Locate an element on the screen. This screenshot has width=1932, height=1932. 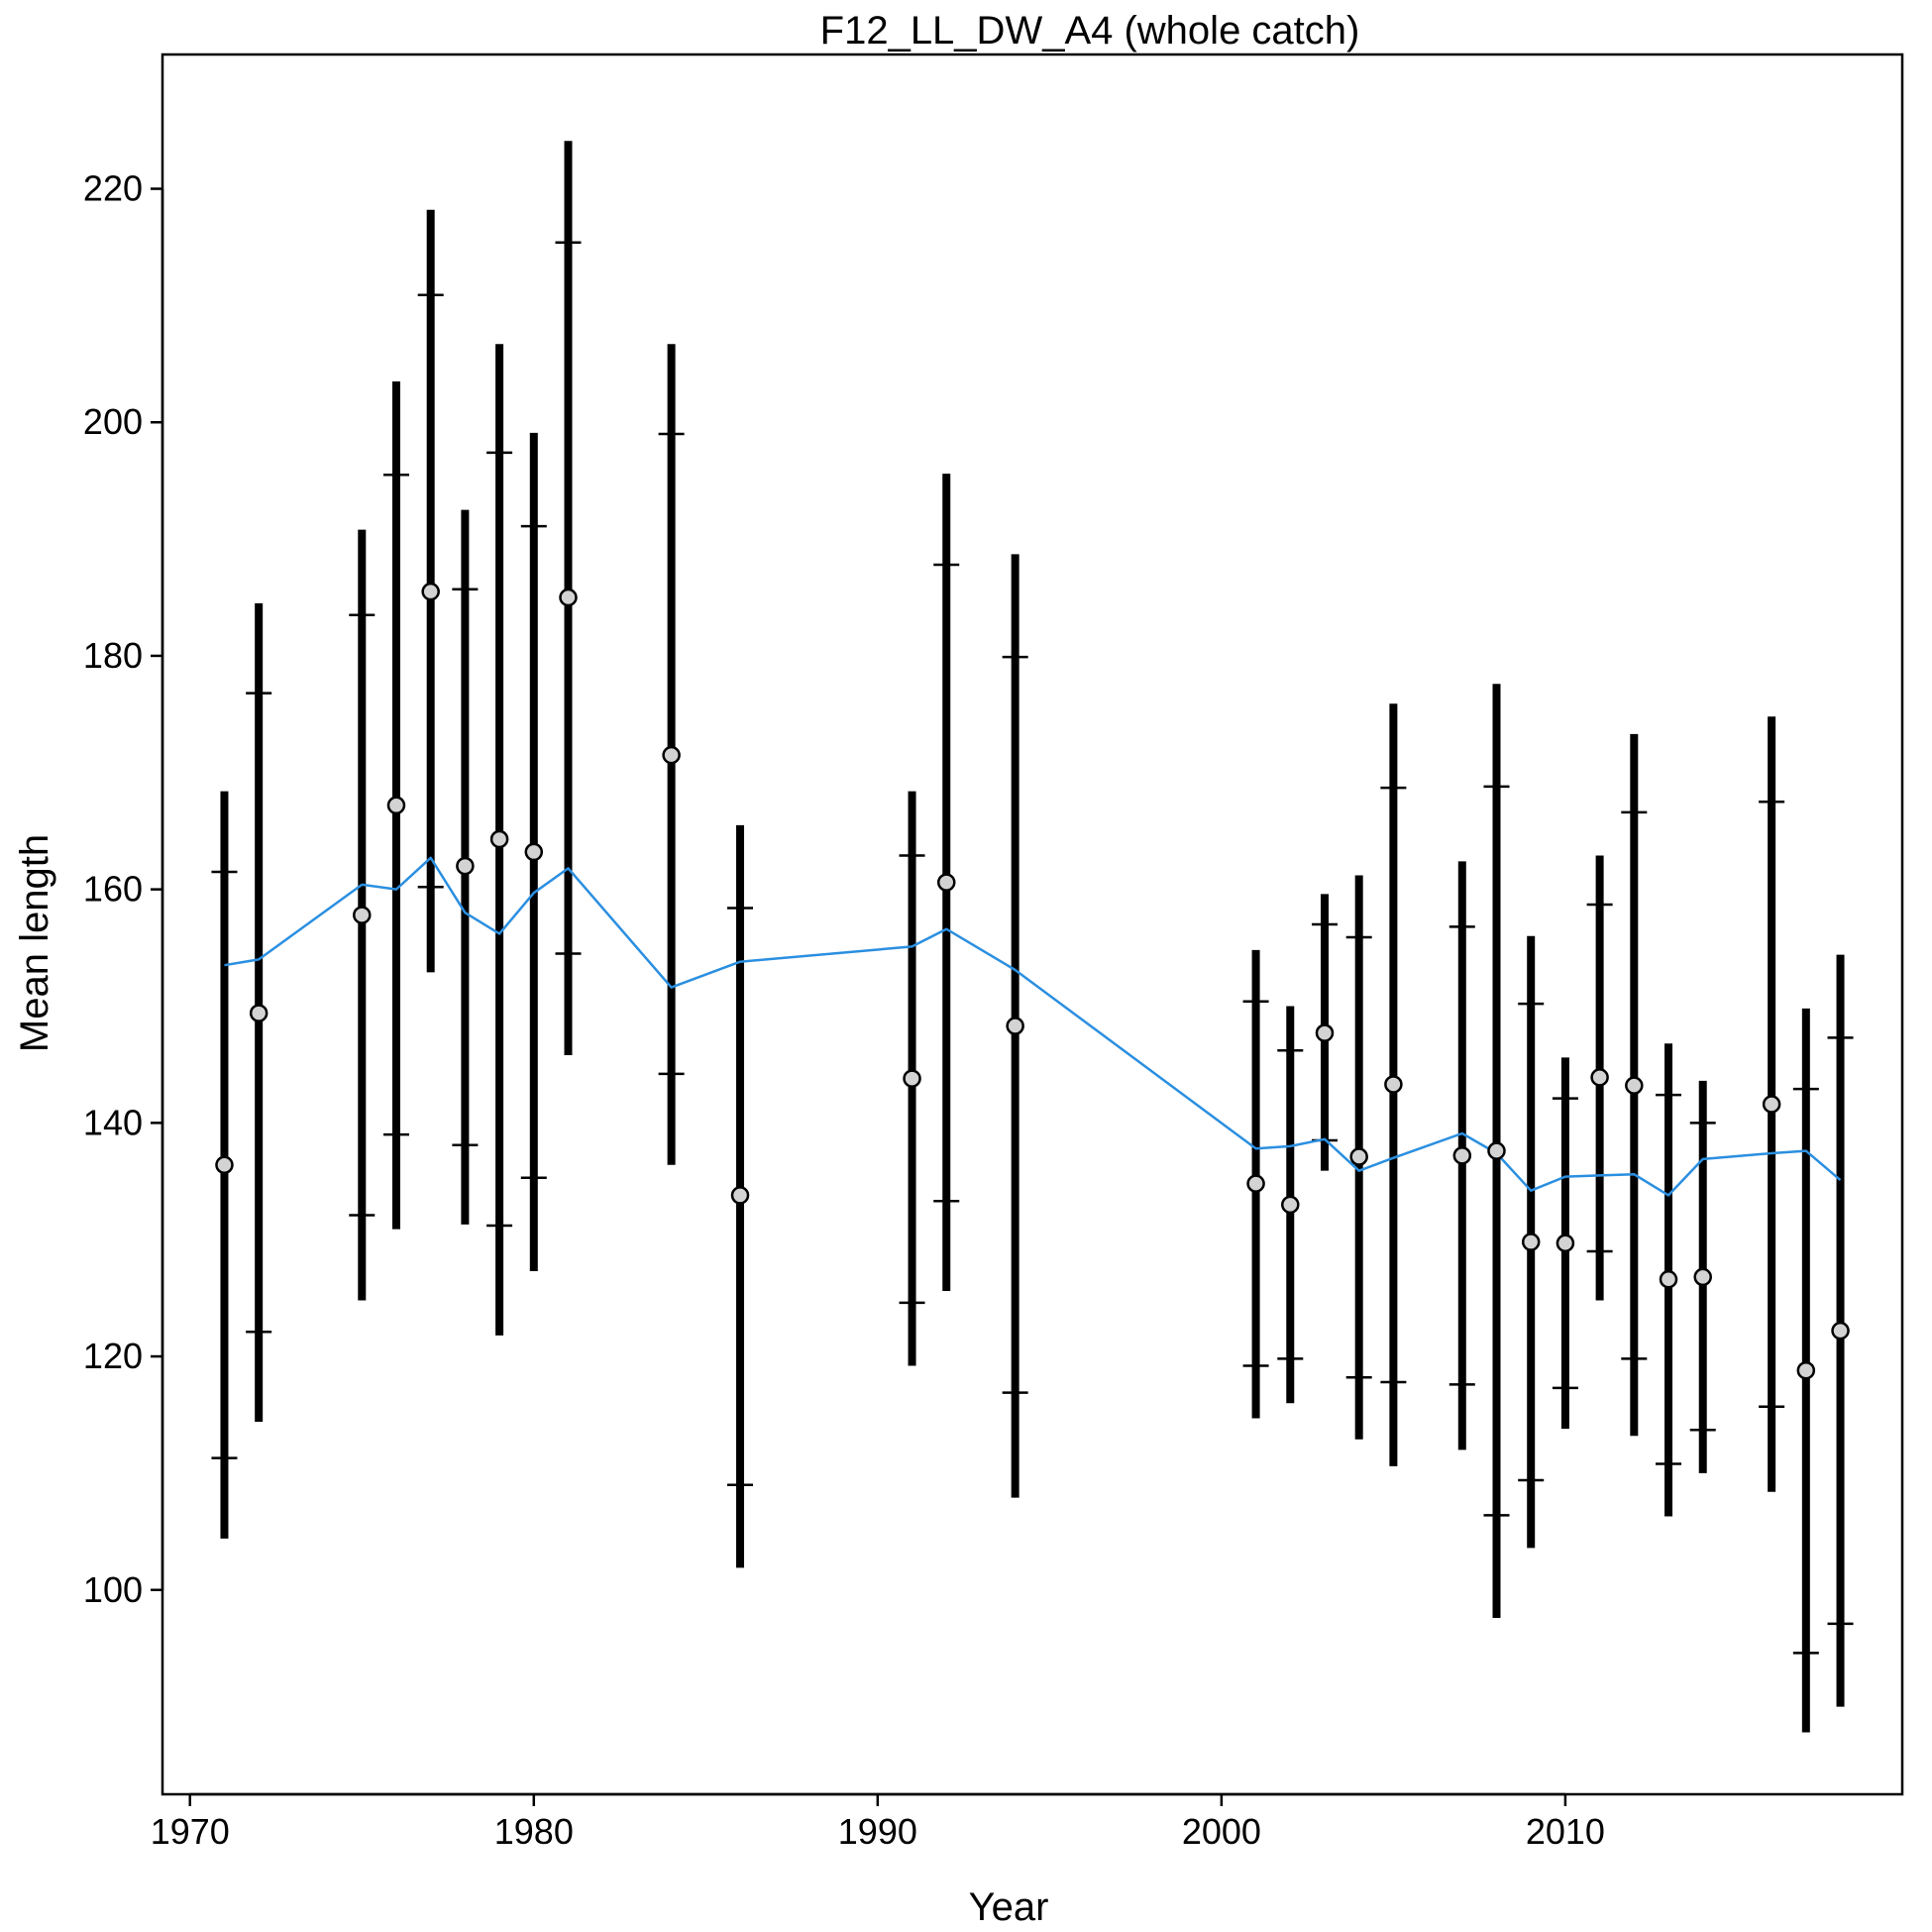
x-tick-label: 1970 is located at coordinates (190, 1831).